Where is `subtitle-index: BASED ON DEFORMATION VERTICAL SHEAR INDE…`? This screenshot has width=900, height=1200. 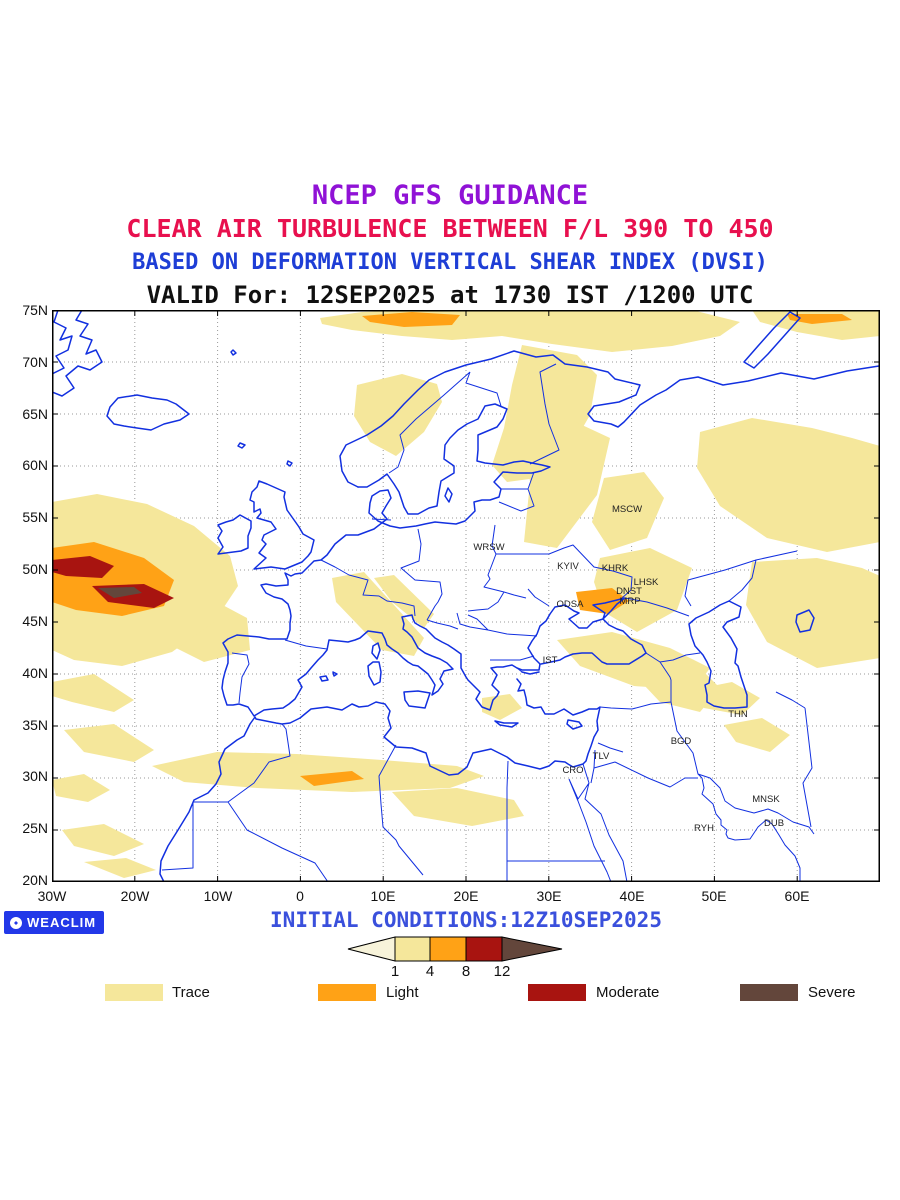 subtitle-index: BASED ON DEFORMATION VERTICAL SHEAR INDE… is located at coordinates (450, 262).